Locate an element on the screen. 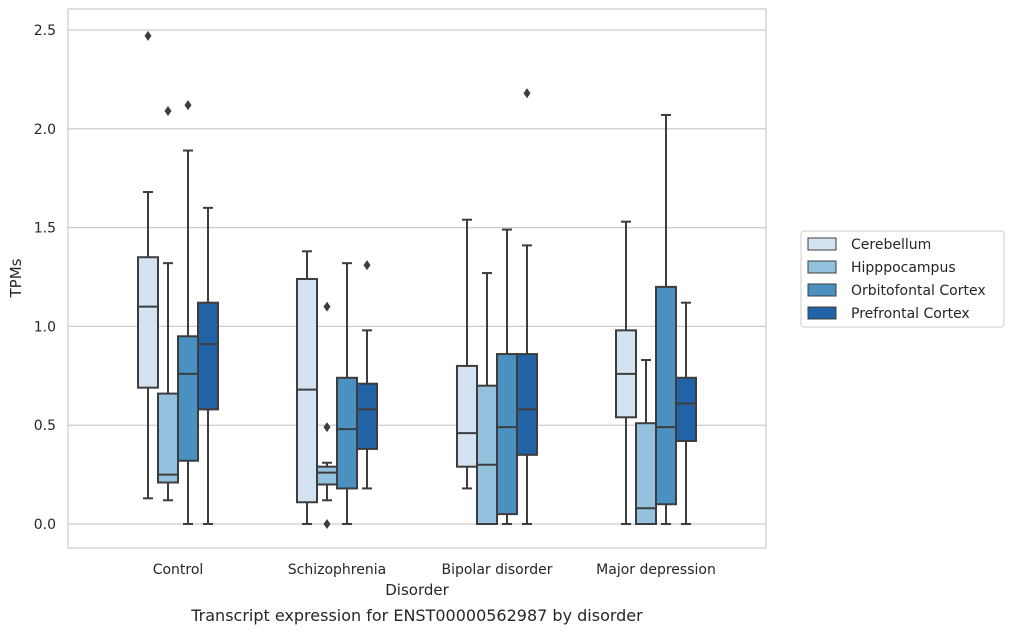  y-tick-label: 1.0 is located at coordinates (45, 327).